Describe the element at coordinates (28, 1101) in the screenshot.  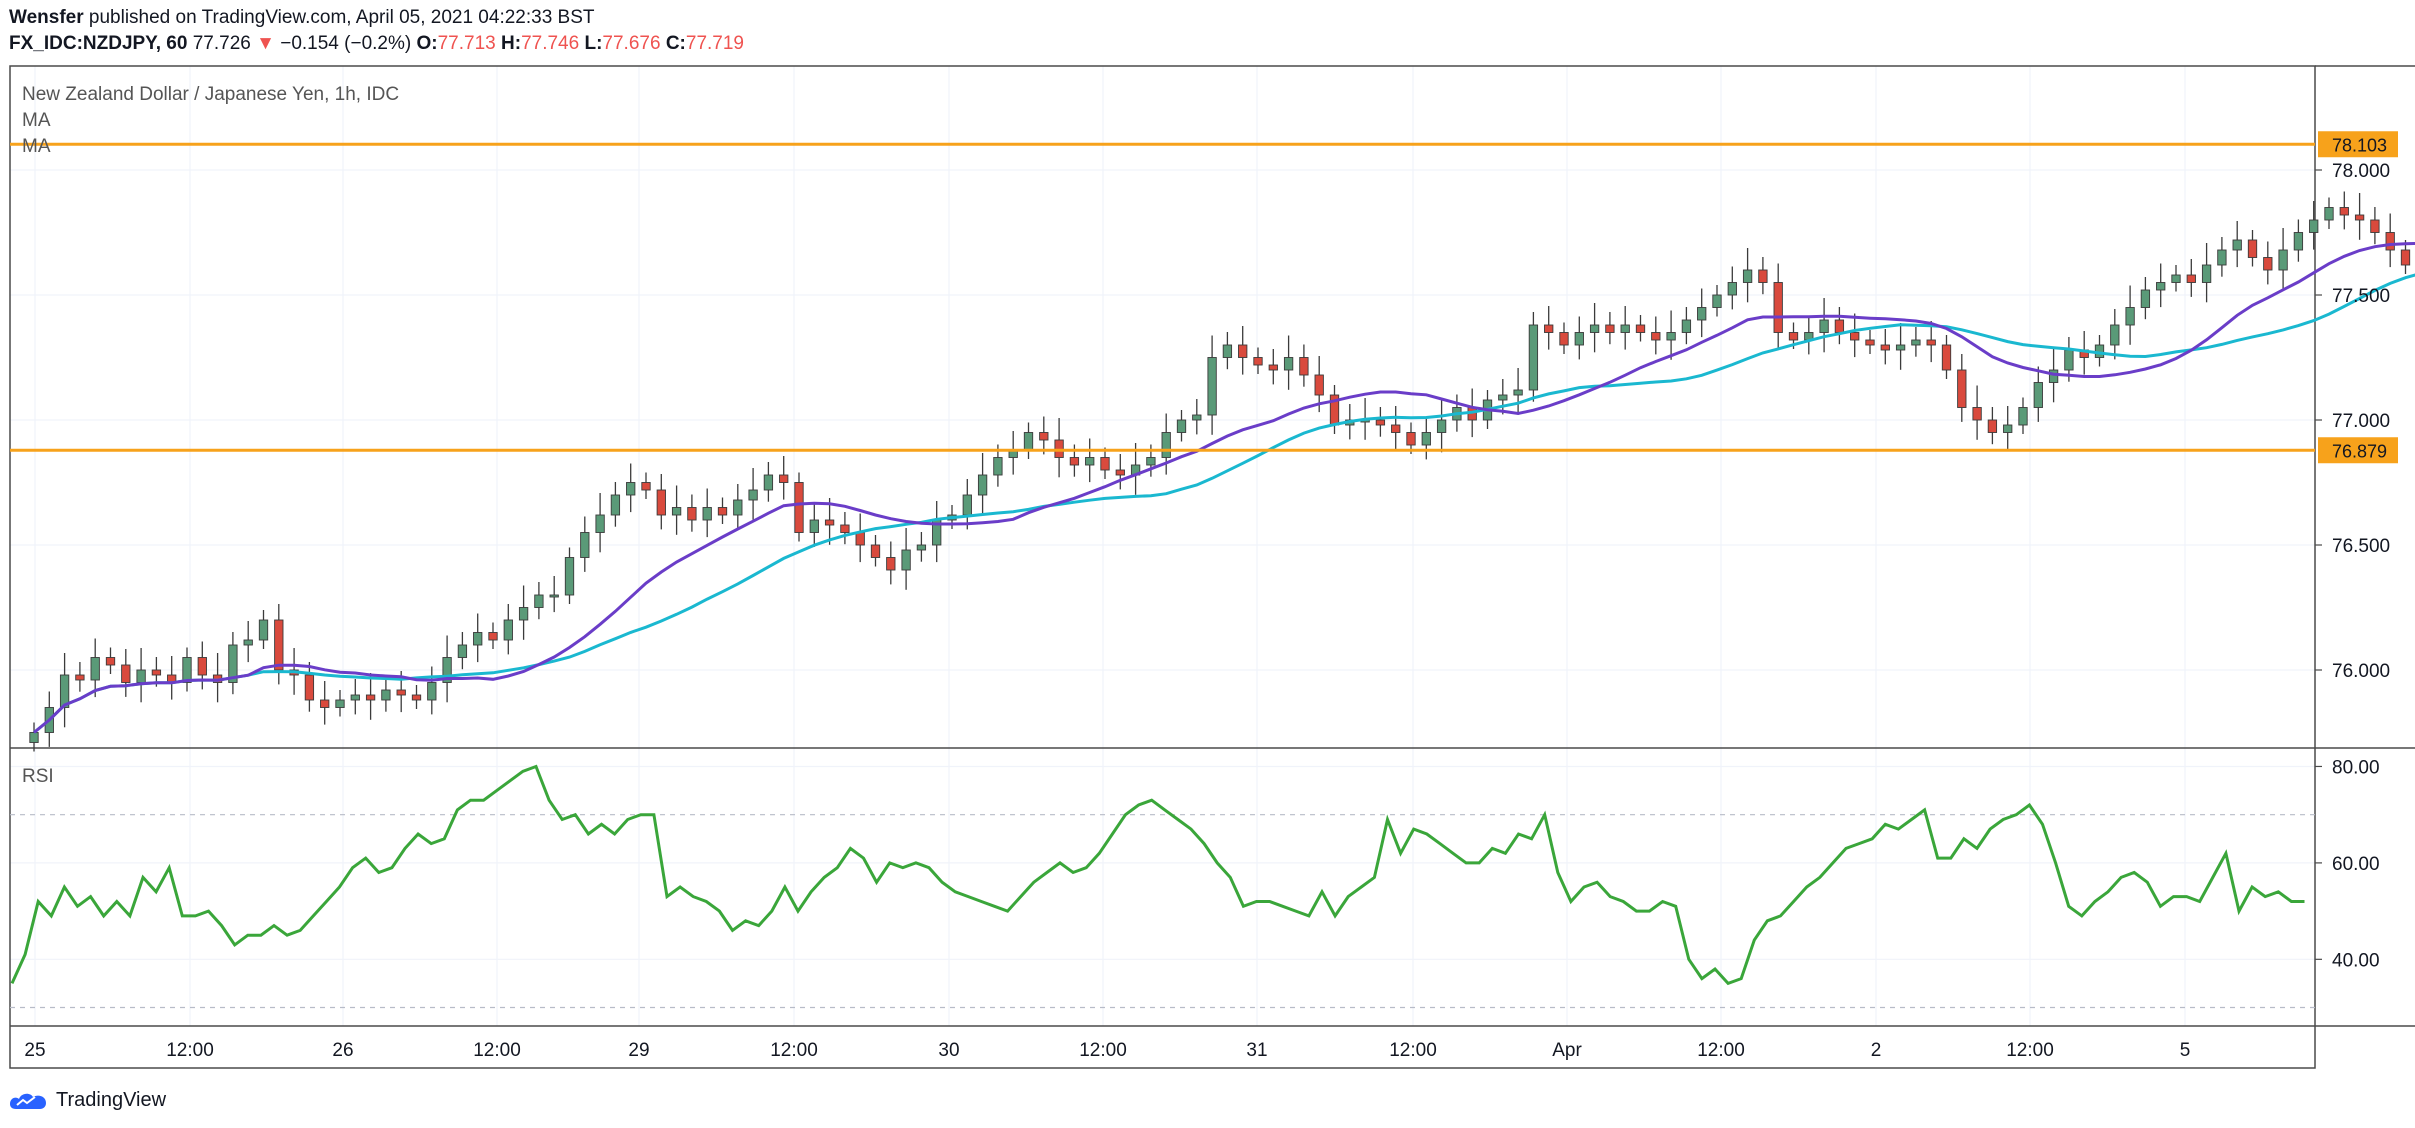
I see `tradingview-logo-icon` at that location.